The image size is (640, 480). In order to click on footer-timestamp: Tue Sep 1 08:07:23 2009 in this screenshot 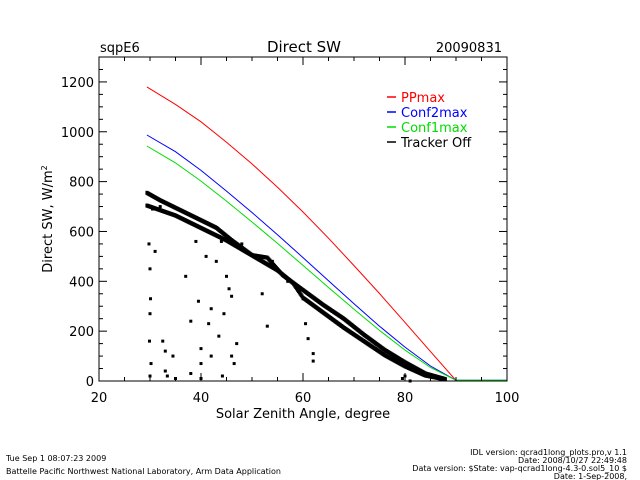, I will do `click(55, 458)`.